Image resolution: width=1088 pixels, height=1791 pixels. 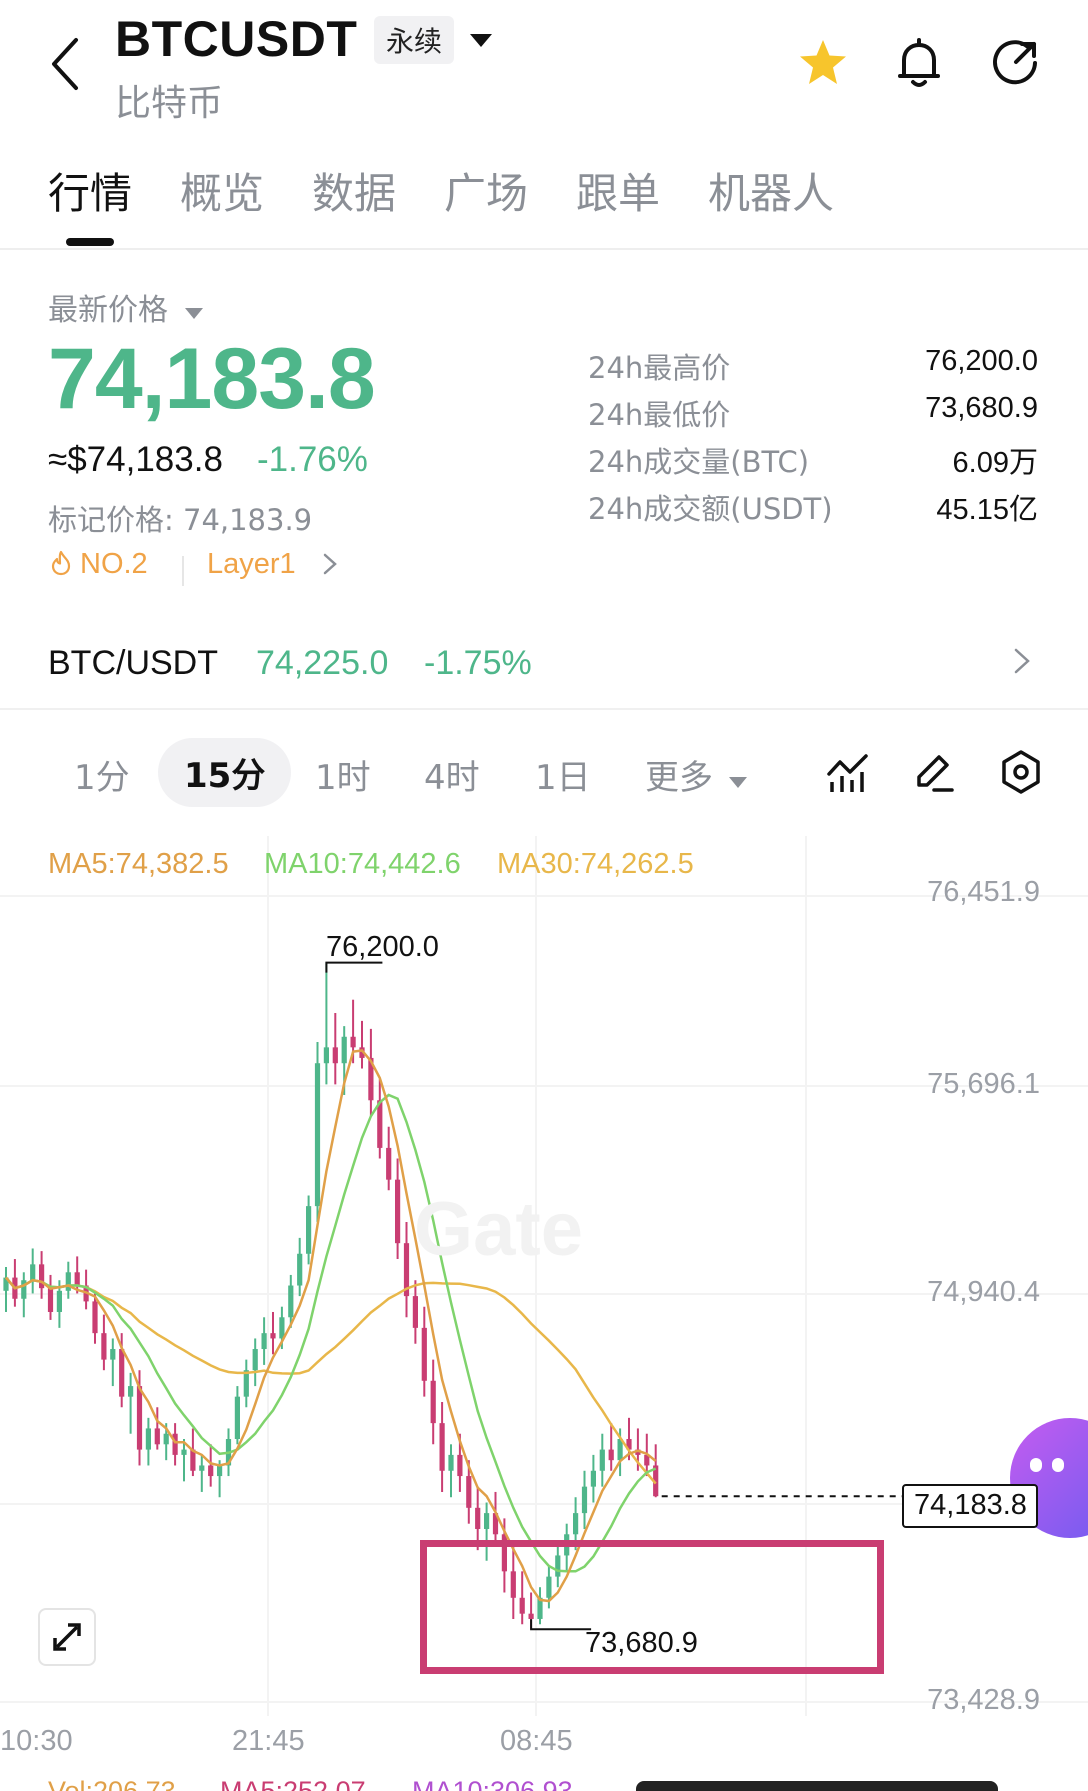 I want to click on tag-divider, so click(x=183, y=571).